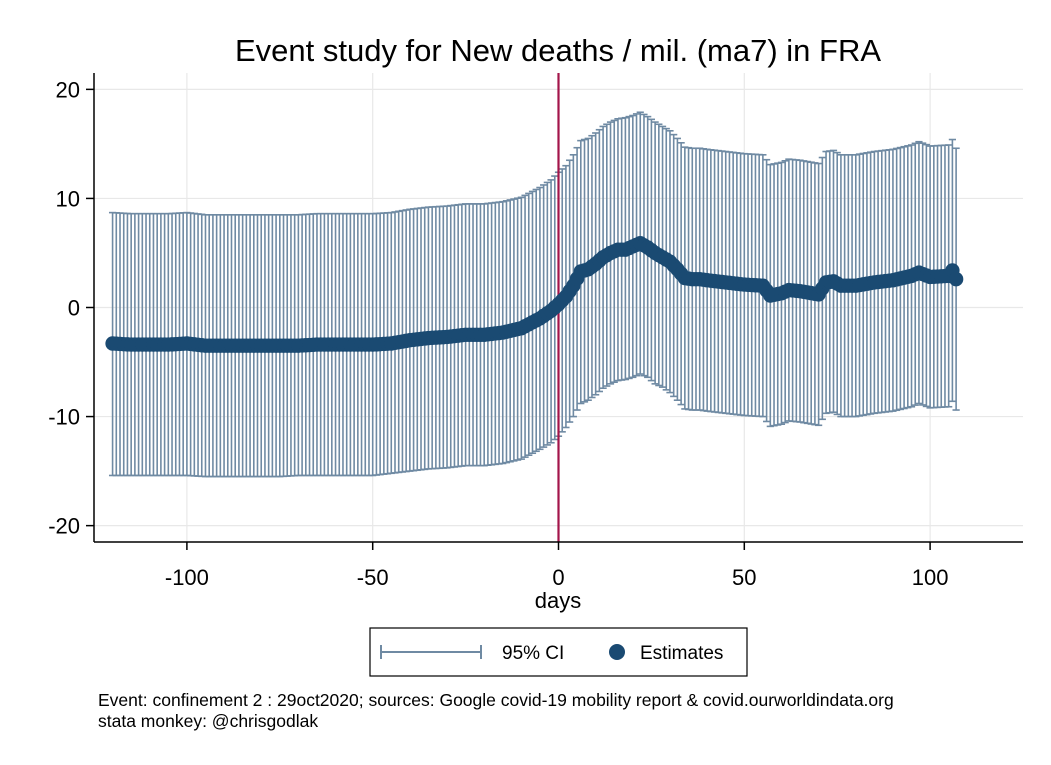 This screenshot has width=1051, height=765. I want to click on author-note: stata monkey: @chrisgodlak, so click(208, 721).